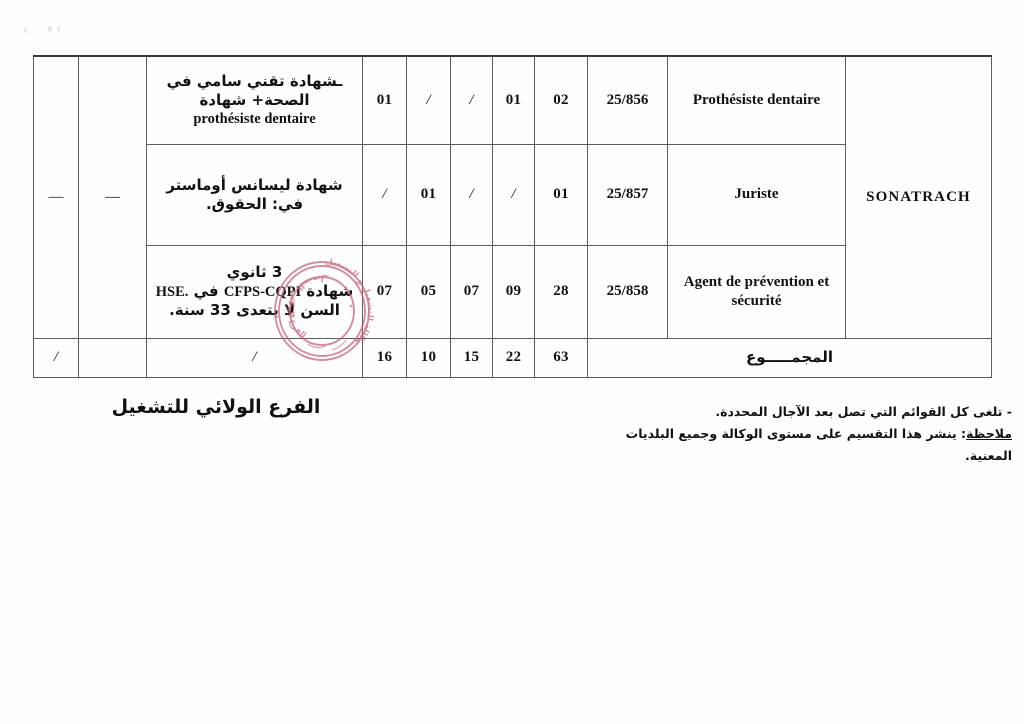 Image resolution: width=1024 pixels, height=724 pixels. Describe the element at coordinates (112, 357) in the screenshot. I see `cell-total-left2` at that location.